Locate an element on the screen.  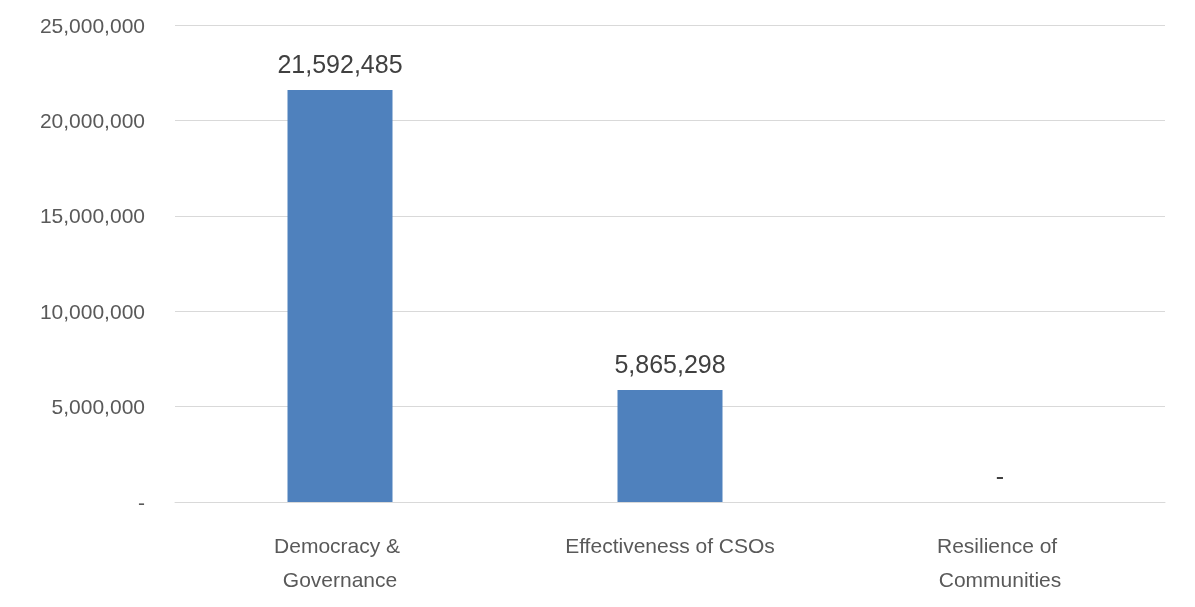
y-tick-label: 20,000,000 is located at coordinates (92, 120).